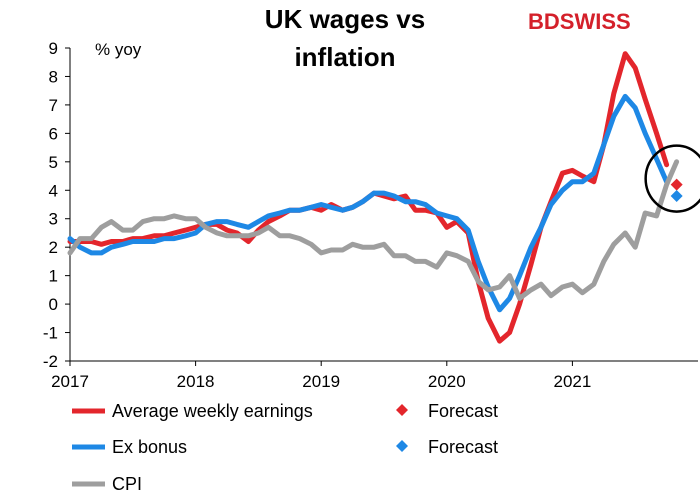 The width and height of the screenshot is (700, 499). I want to click on legend-label-ex-bonus: Ex bonus, so click(149, 447).